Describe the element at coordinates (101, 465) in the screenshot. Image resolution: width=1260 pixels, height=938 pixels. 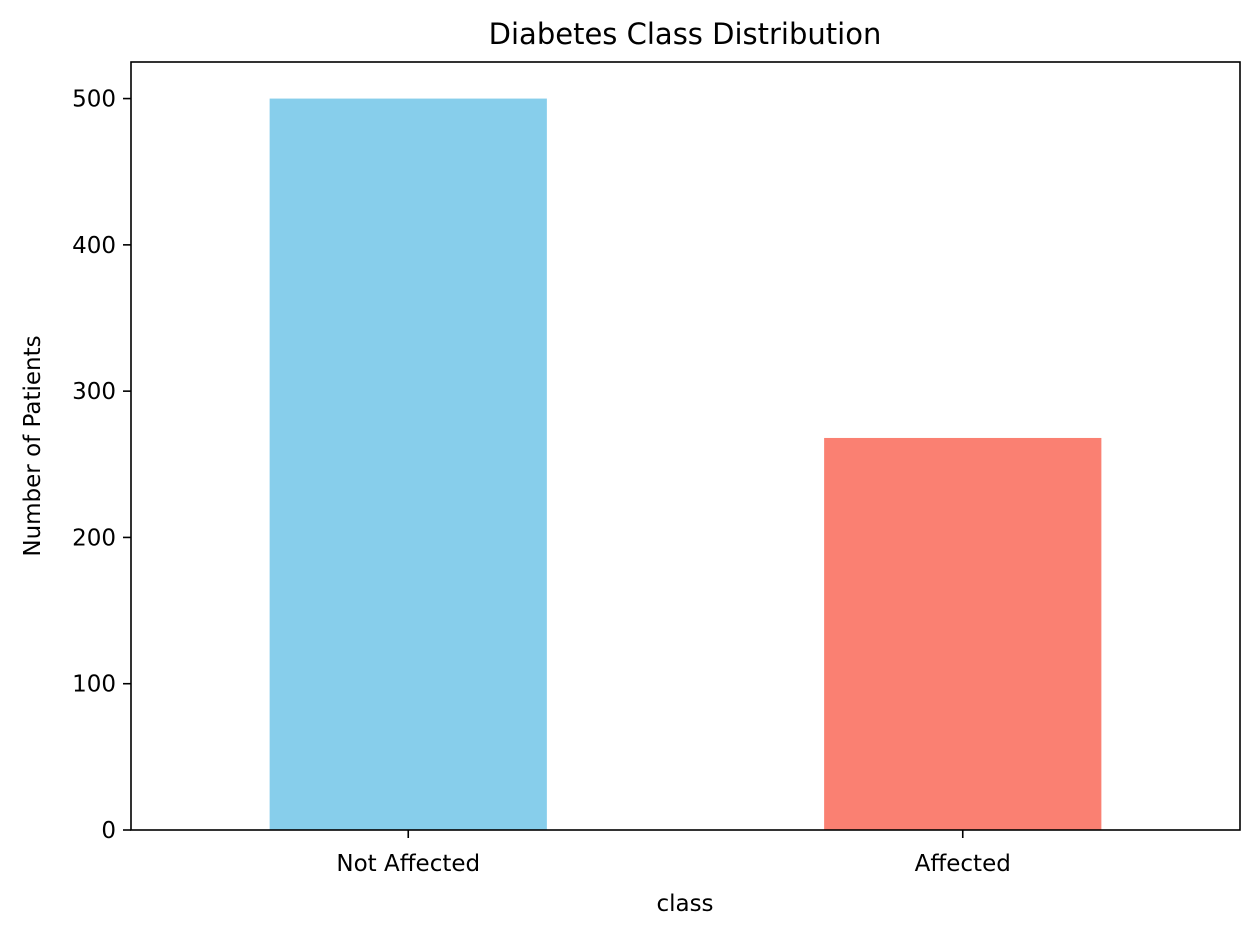
I see `y-axis-ticks: 0 100 200 300 400 500` at that location.